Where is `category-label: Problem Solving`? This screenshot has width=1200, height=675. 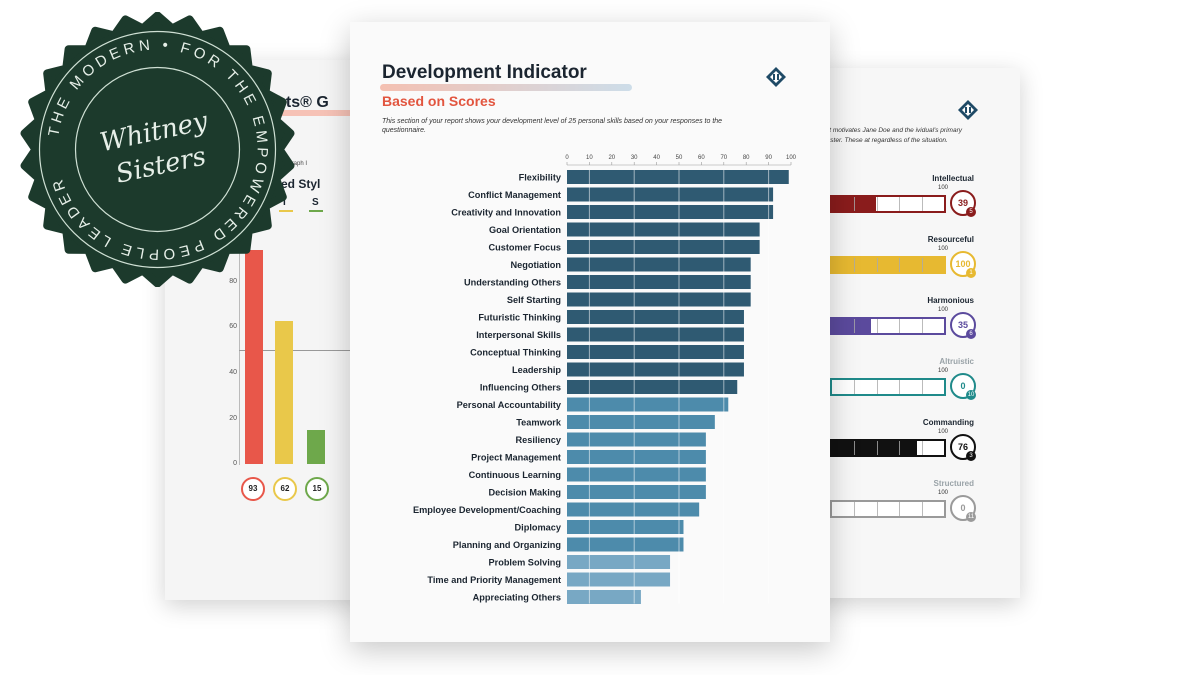 category-label: Problem Solving is located at coordinates (525, 563).